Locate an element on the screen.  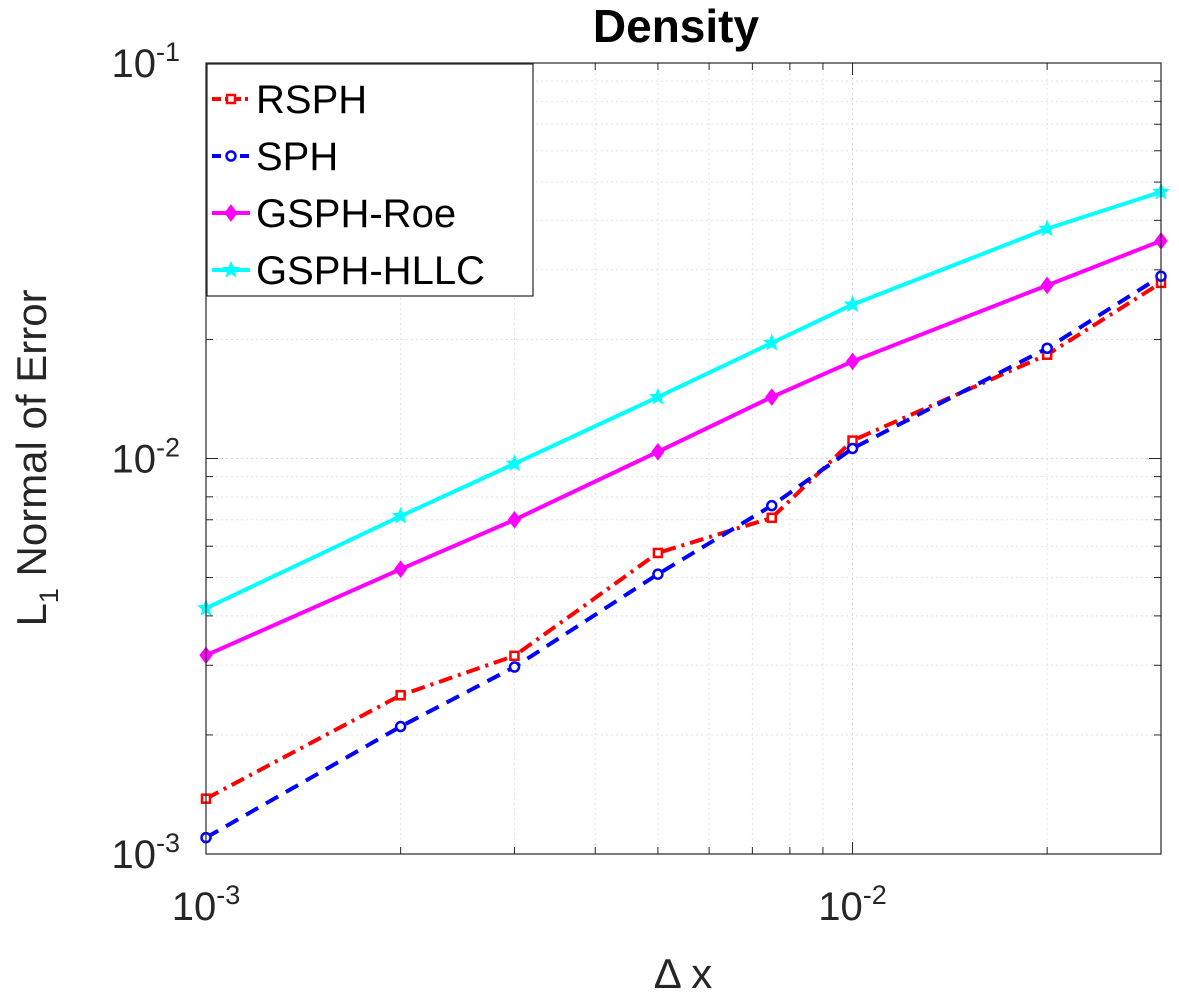
x-tick-exponent: -3 is located at coordinates (228, 895).